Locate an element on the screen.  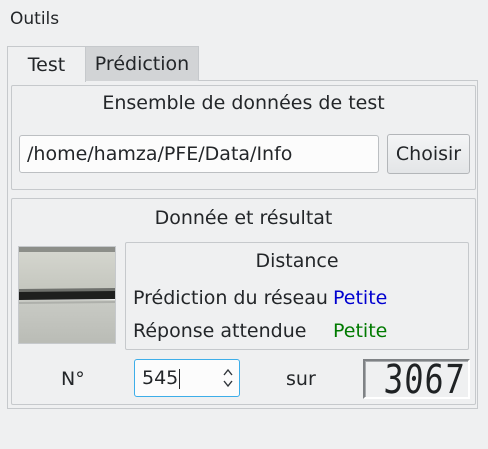
tab-prediction: Prédiction is located at coordinates (142, 63).